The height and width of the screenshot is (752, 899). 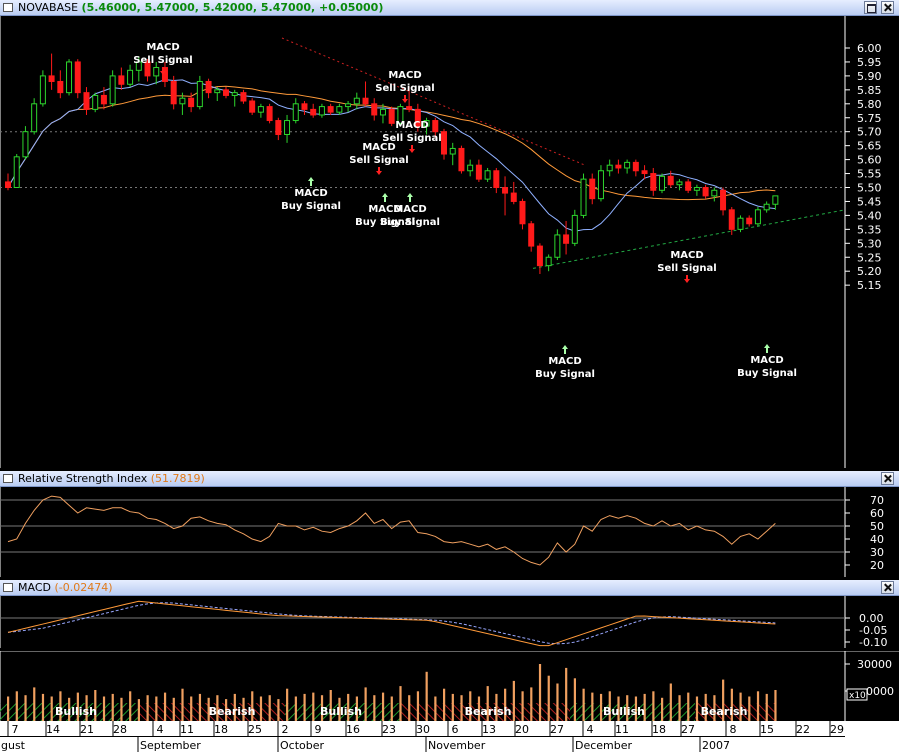 I want to click on down-trendline, so click(x=433, y=101).